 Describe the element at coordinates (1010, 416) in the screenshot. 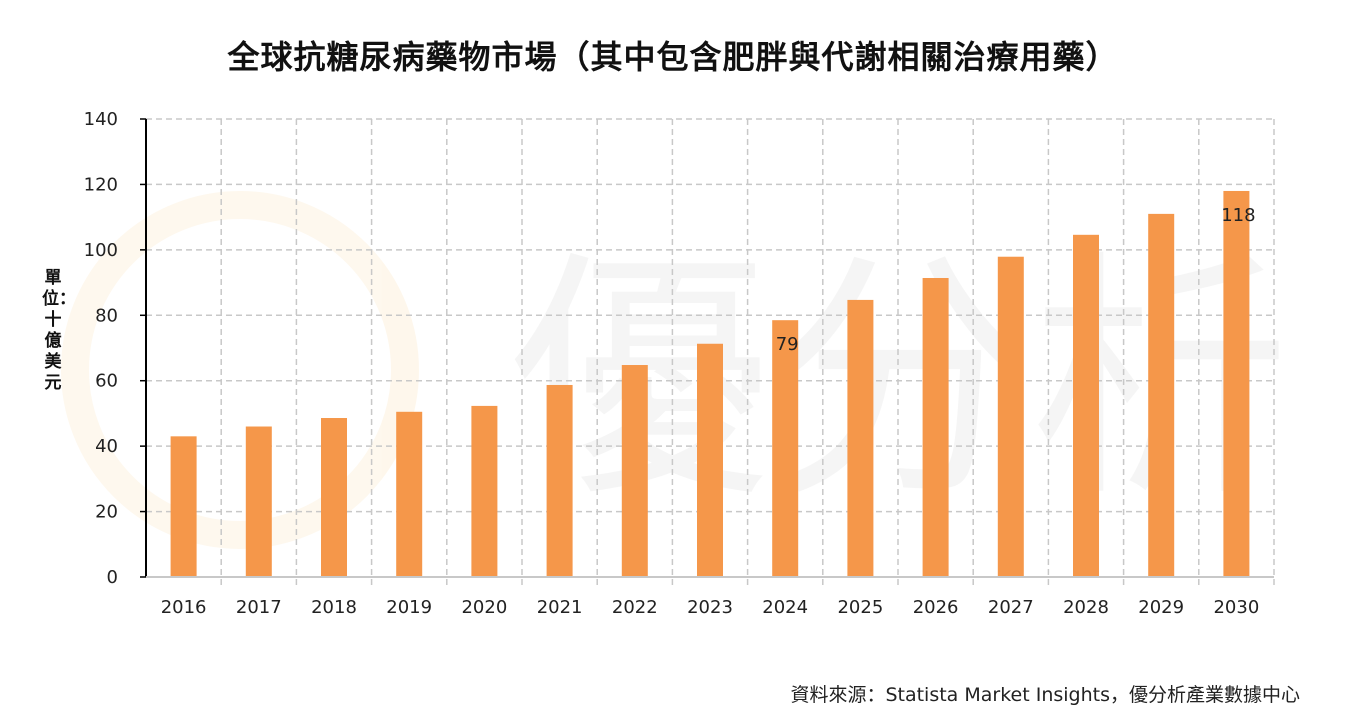

I see `bar-2027` at that location.